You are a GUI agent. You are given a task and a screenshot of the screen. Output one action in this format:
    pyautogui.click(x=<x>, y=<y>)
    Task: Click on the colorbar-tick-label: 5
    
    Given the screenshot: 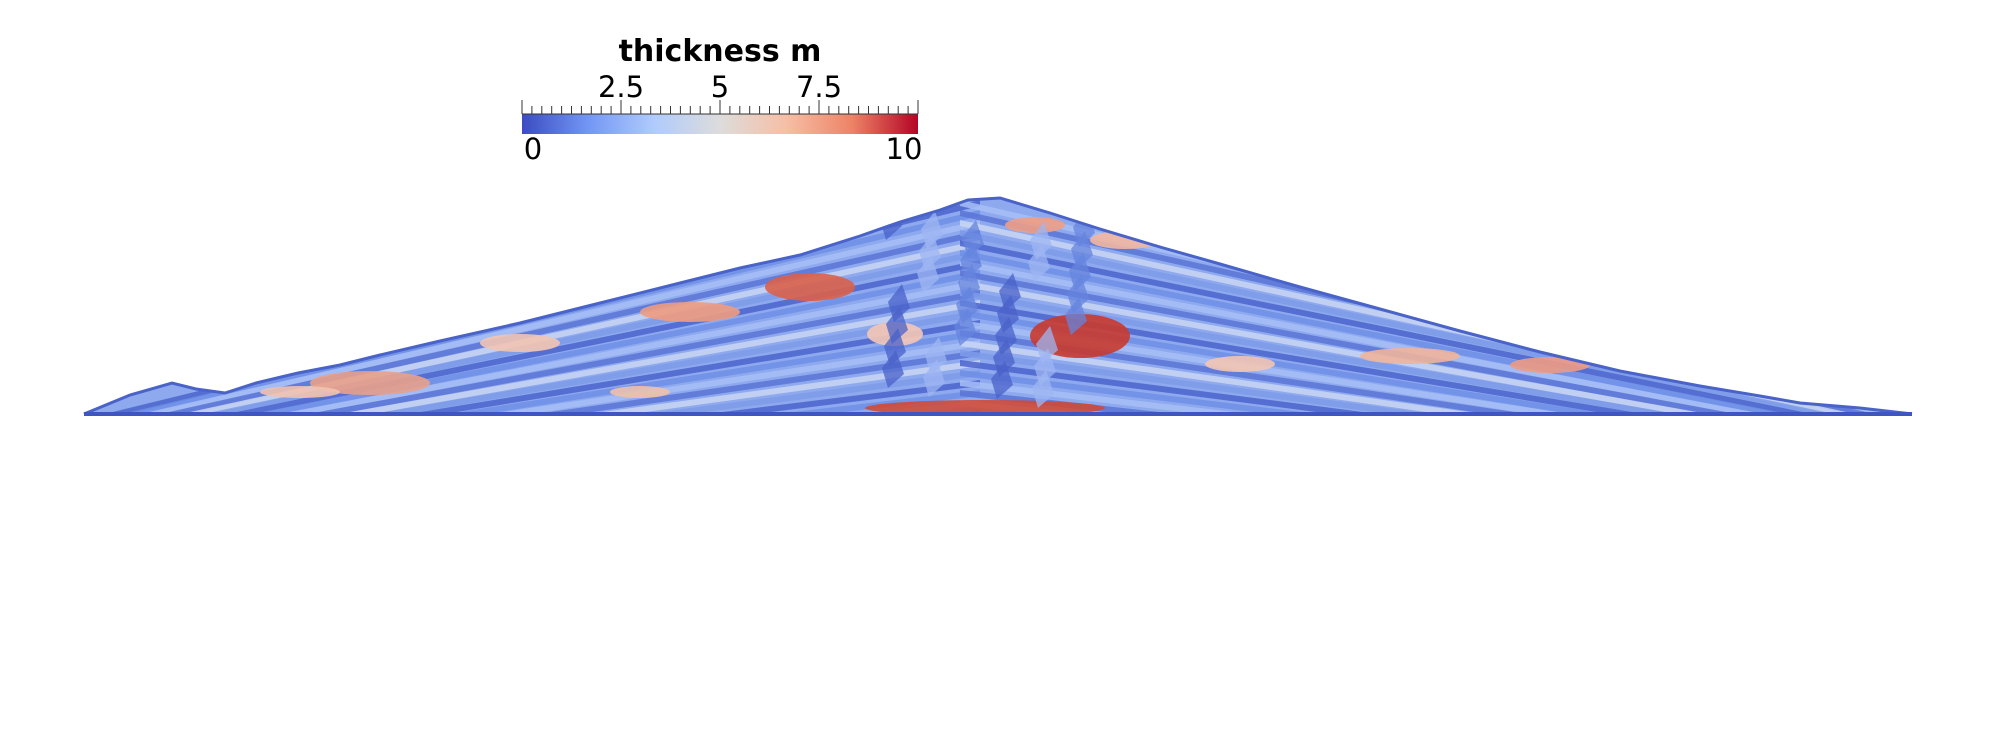 What is the action you would take?
    pyautogui.click(x=720, y=87)
    